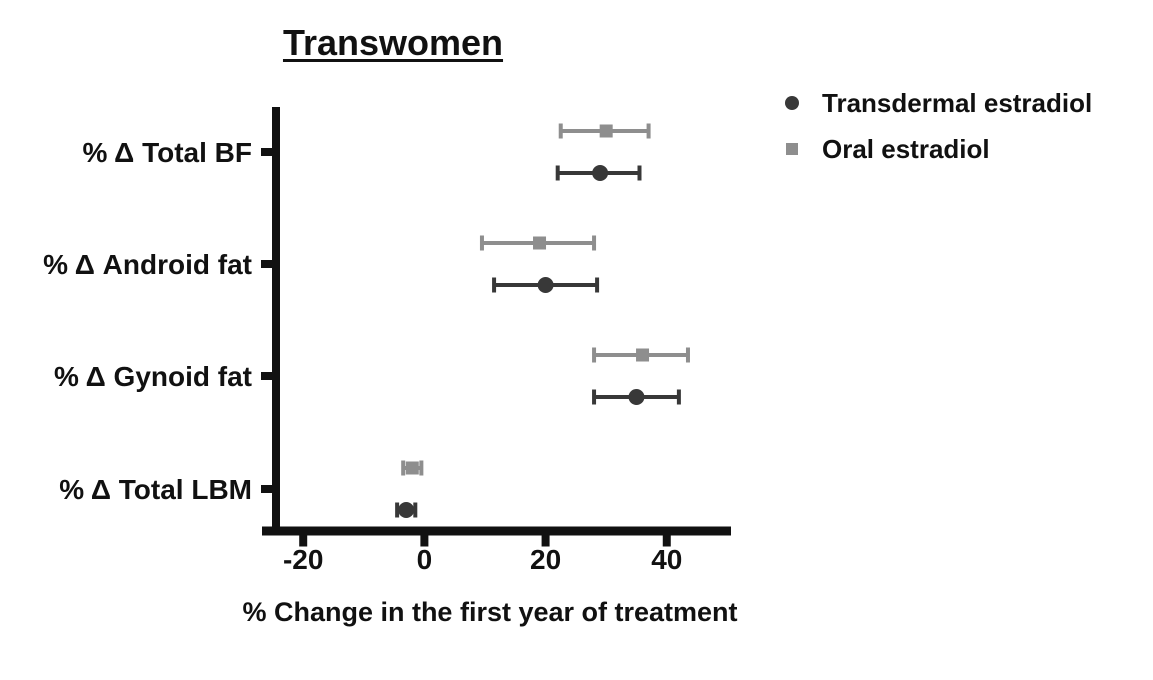  What do you see at coordinates (938, 126) in the screenshot?
I see `legend: Transdermal estradiol Oral estradiol` at bounding box center [938, 126].